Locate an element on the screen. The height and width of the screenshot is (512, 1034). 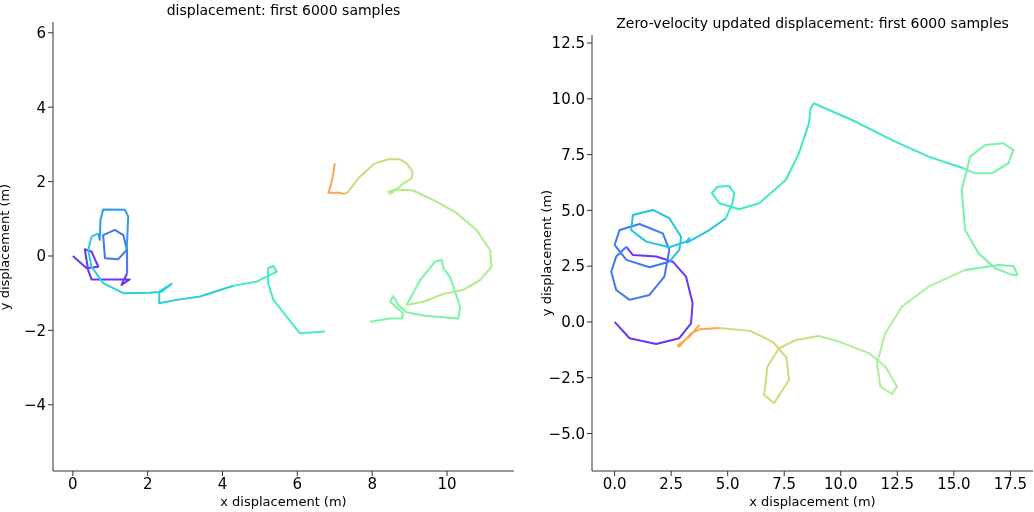
x-tick-label: 12.5 is located at coordinates (897, 483).